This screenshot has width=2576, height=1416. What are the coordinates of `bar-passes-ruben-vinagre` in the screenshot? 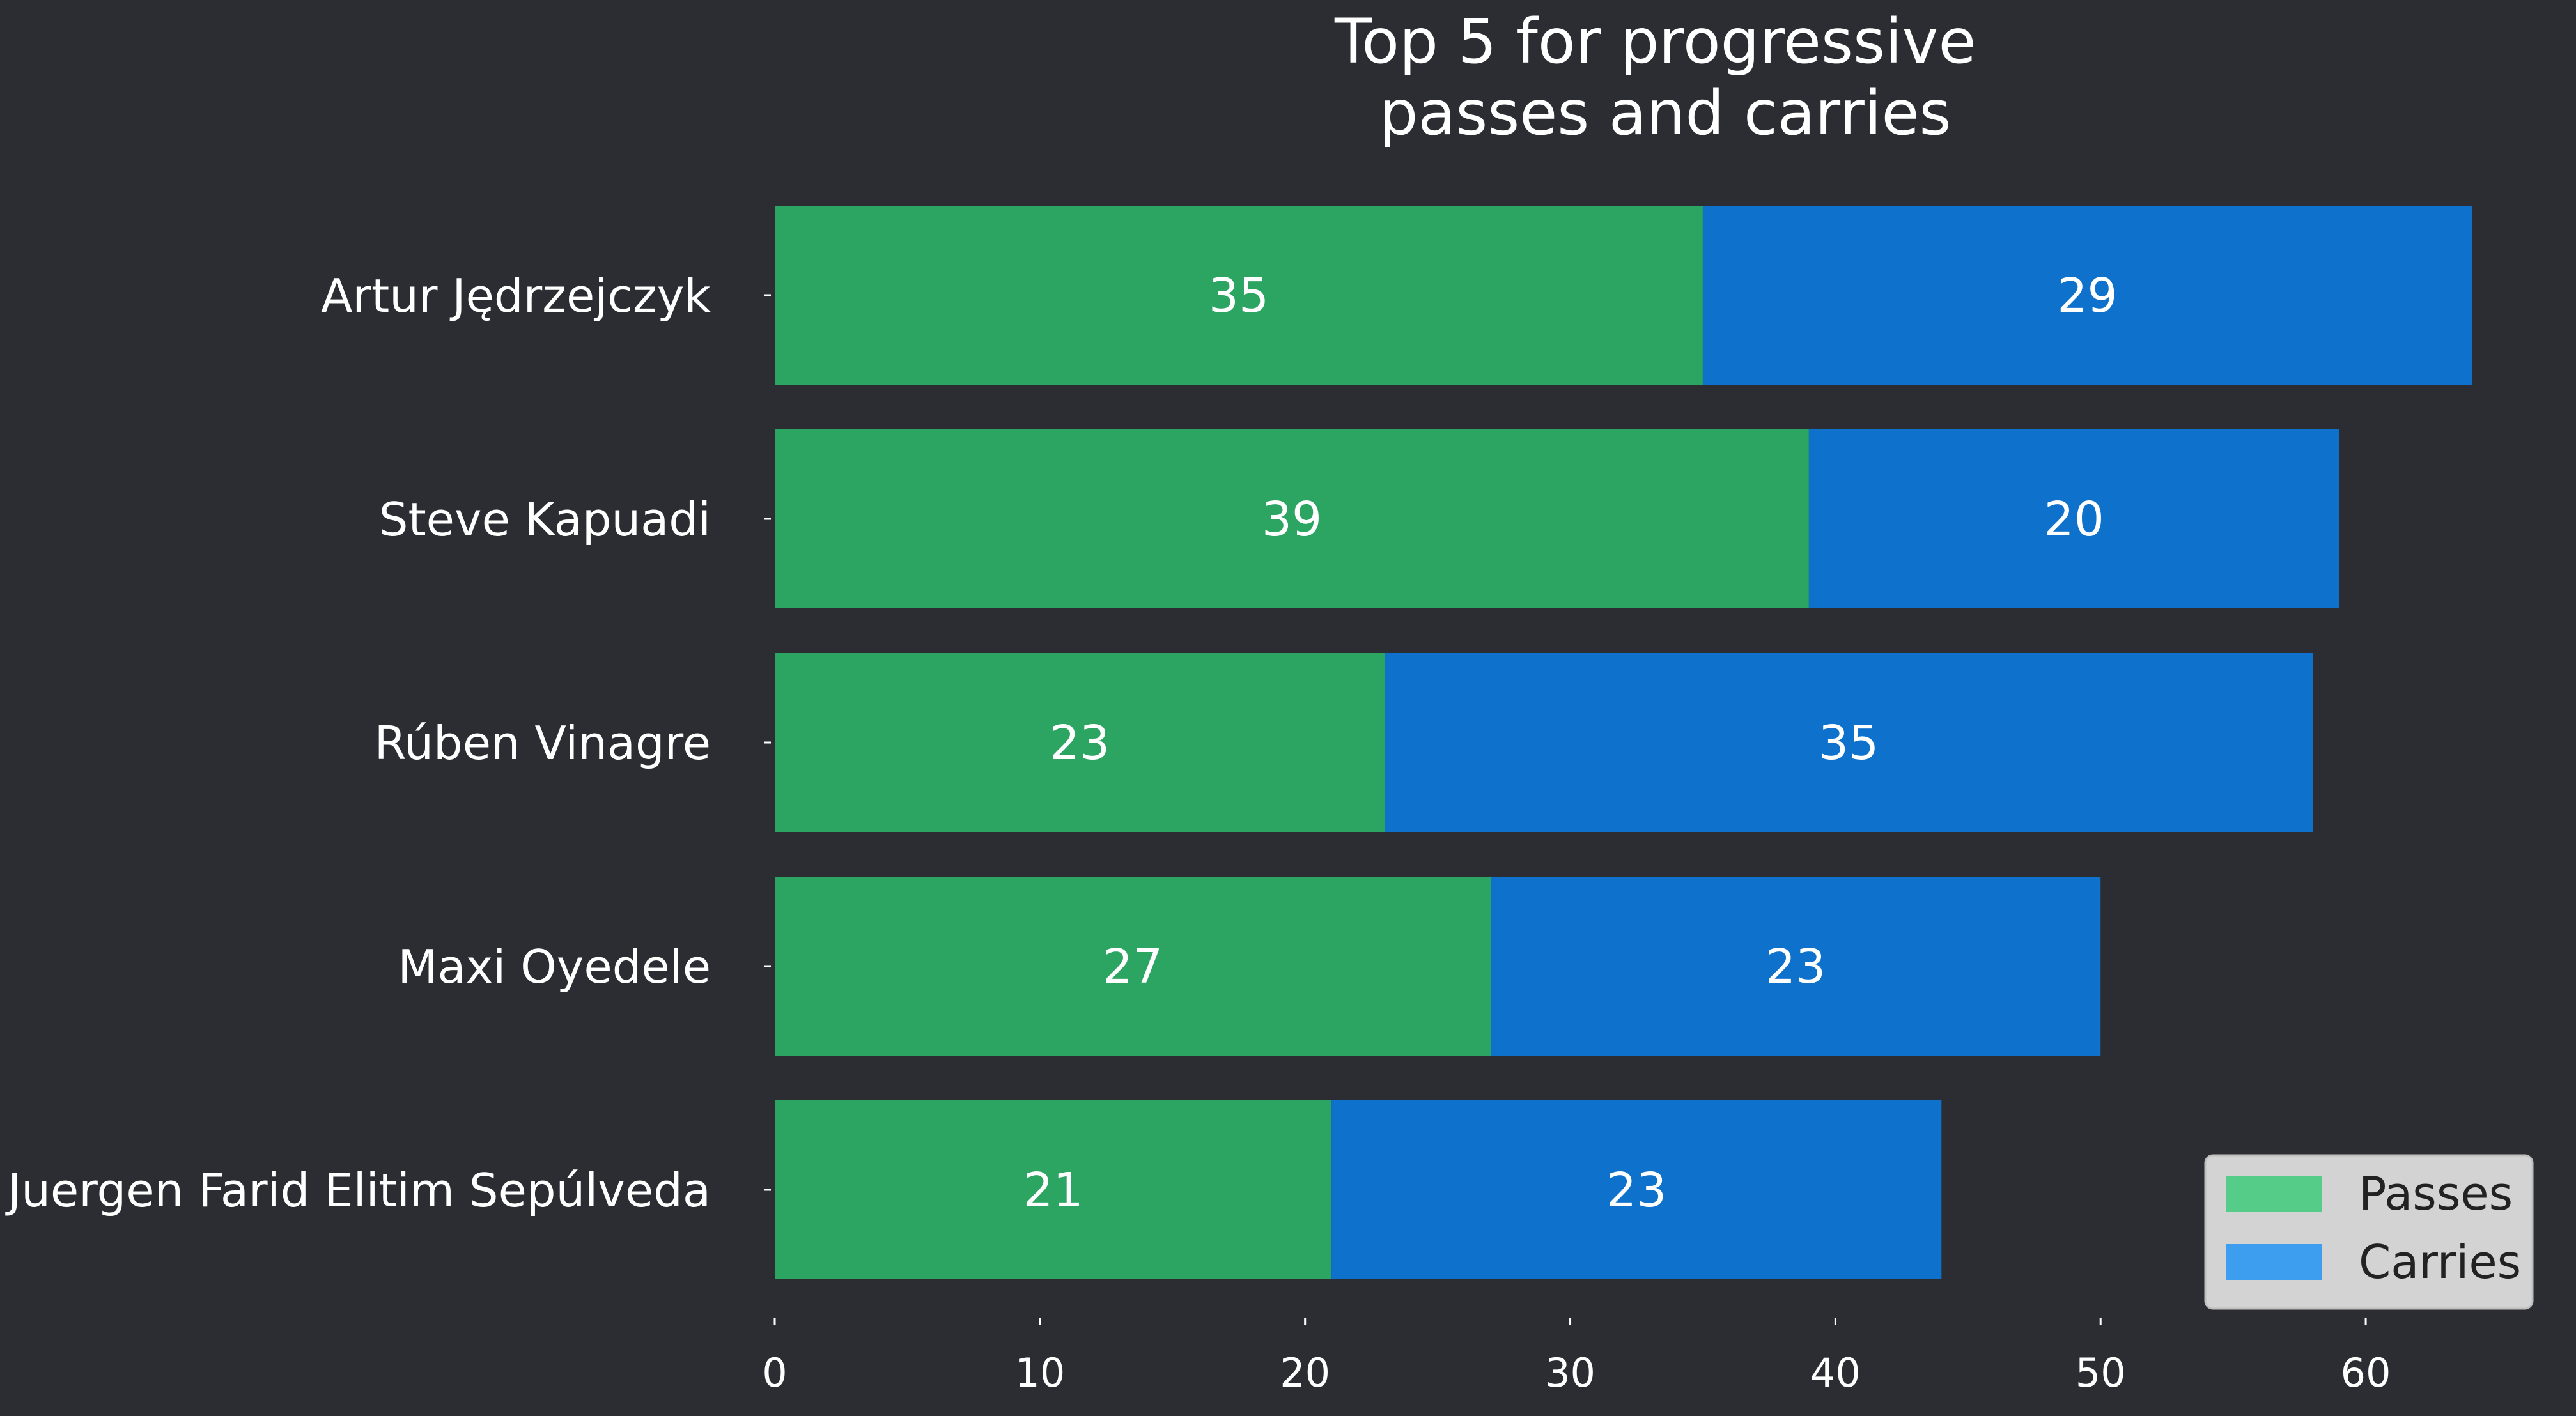 It's located at (1080, 742).